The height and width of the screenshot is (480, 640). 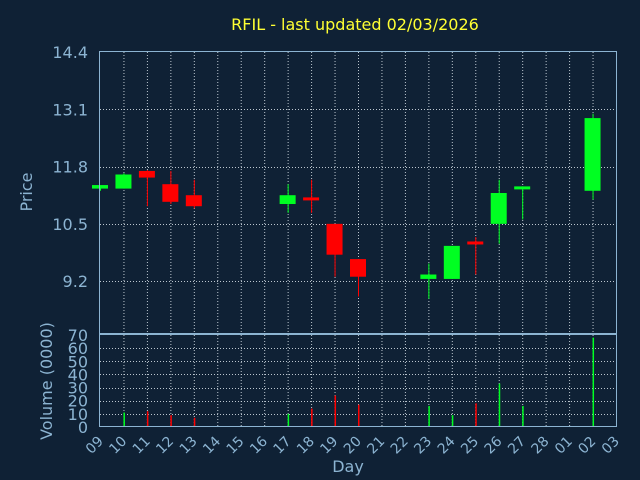 I want to click on x-tick-label: 20, so click(x=353, y=446).